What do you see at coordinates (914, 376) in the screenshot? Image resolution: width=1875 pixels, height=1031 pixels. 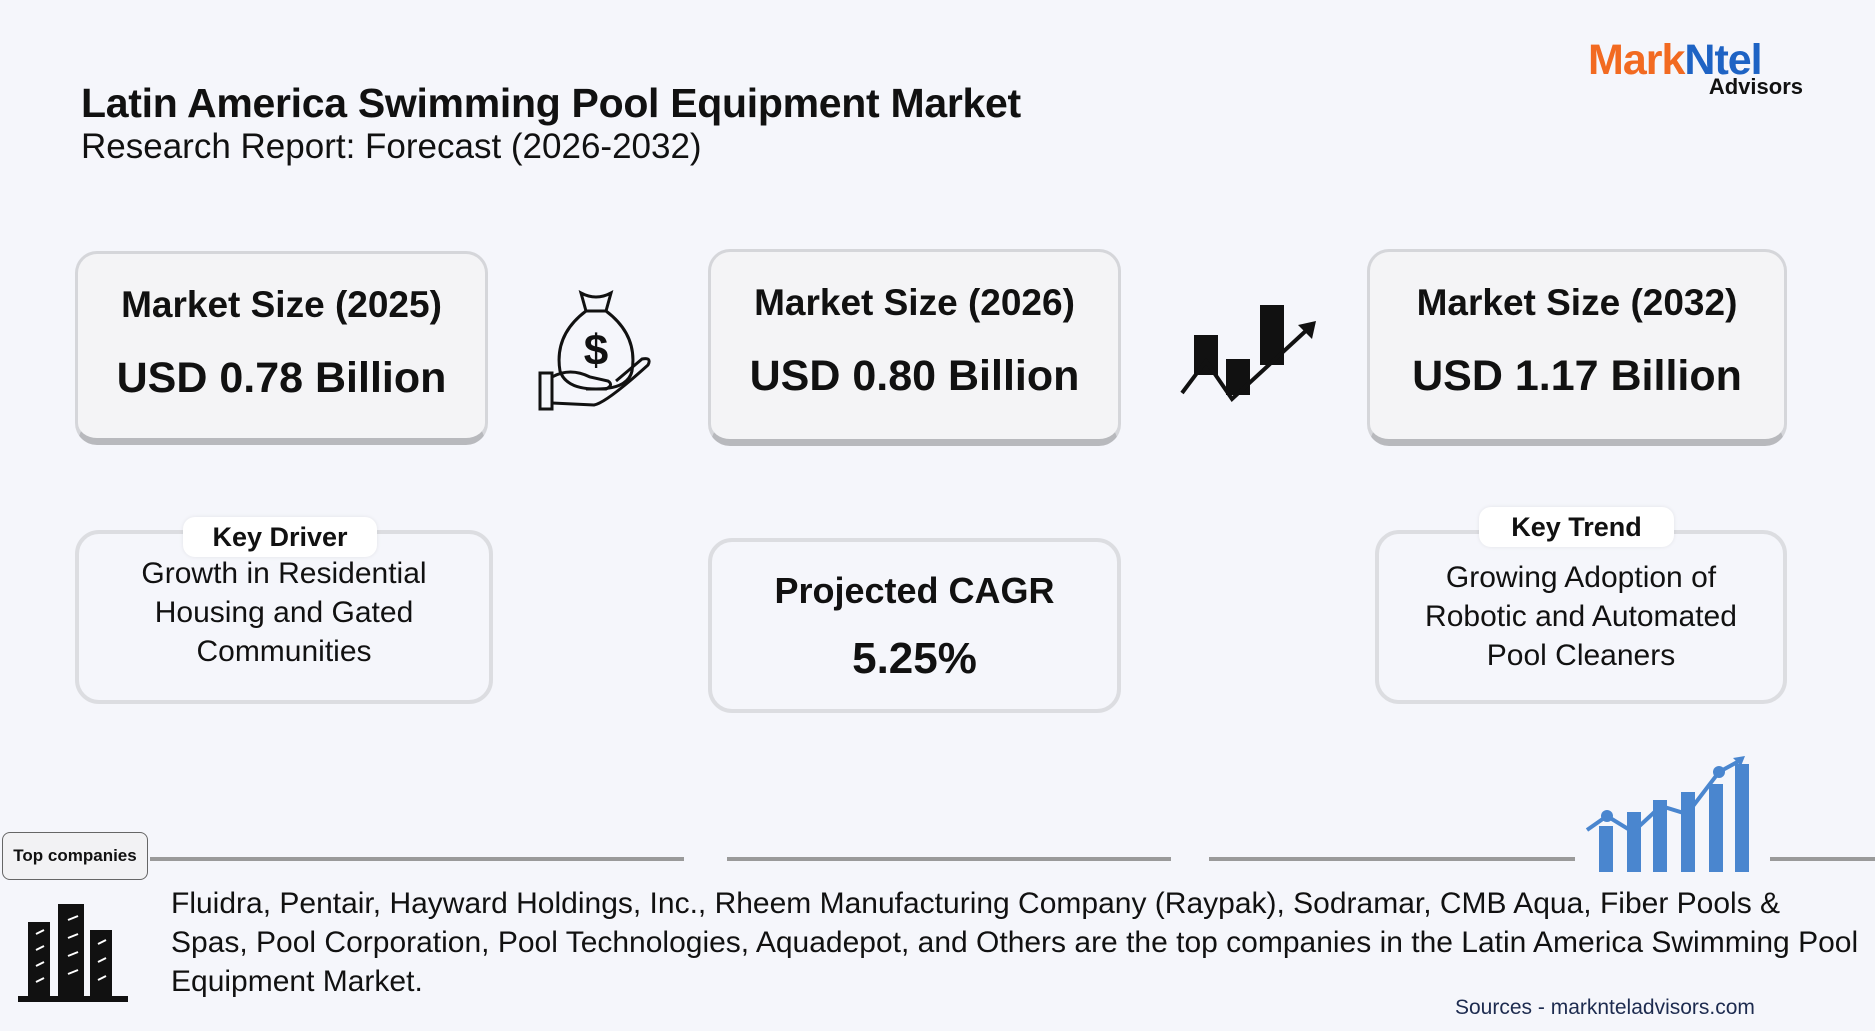 I see `market-size-value: USD 0.80 Billion` at bounding box center [914, 376].